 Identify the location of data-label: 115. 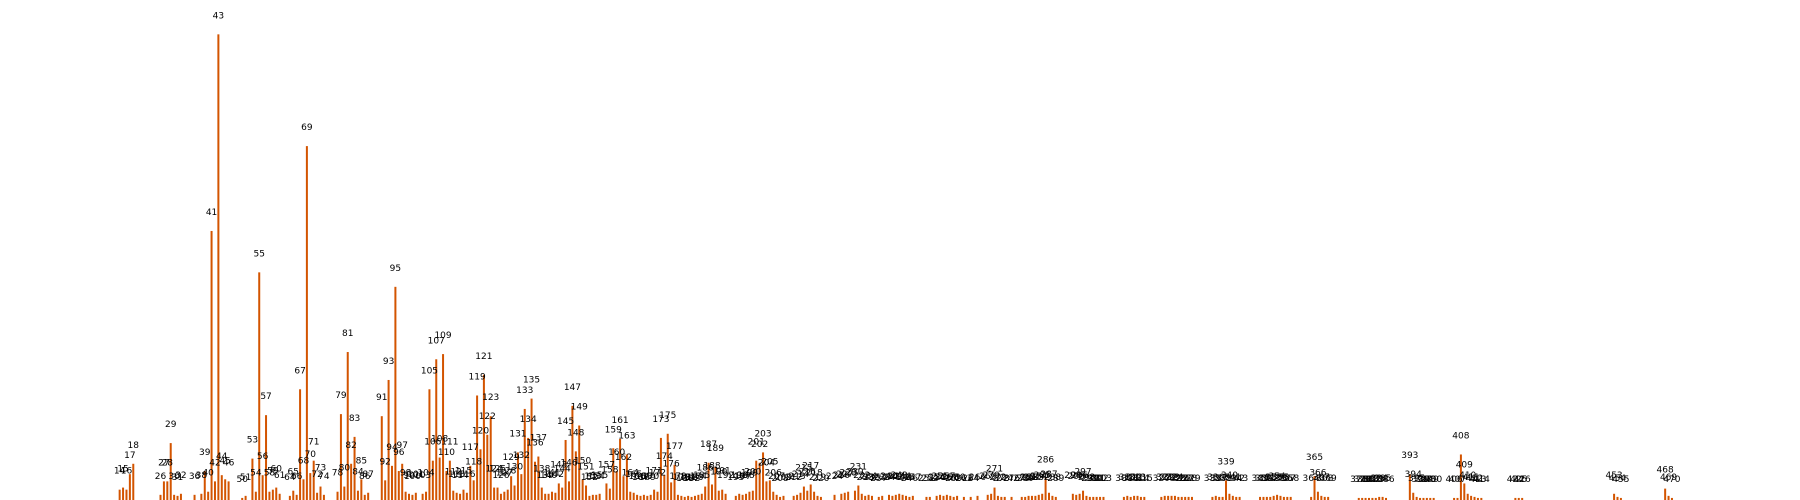
(463, 472).